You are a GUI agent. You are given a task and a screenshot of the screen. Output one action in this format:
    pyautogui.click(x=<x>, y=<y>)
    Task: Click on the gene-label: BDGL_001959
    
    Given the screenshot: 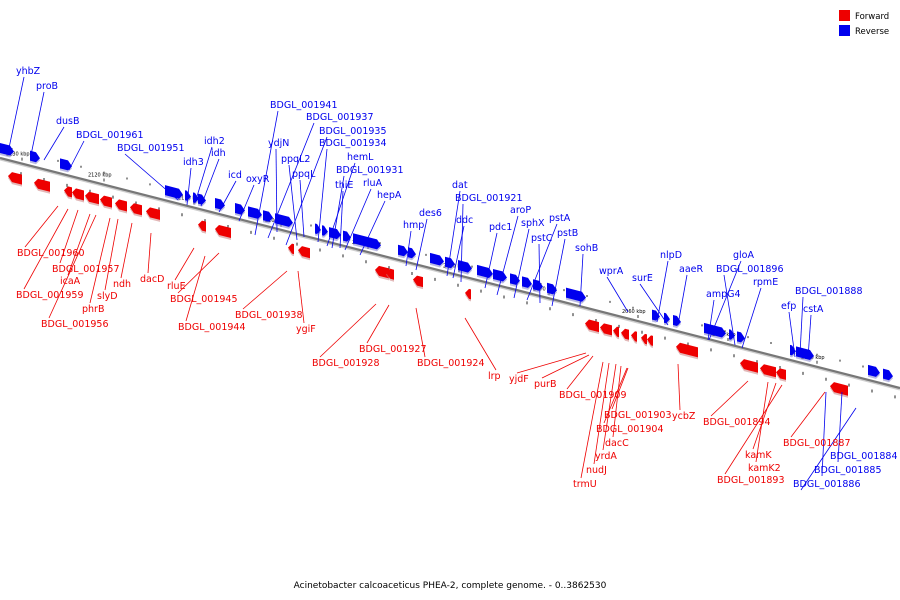 What is the action you would take?
    pyautogui.click(x=50, y=295)
    